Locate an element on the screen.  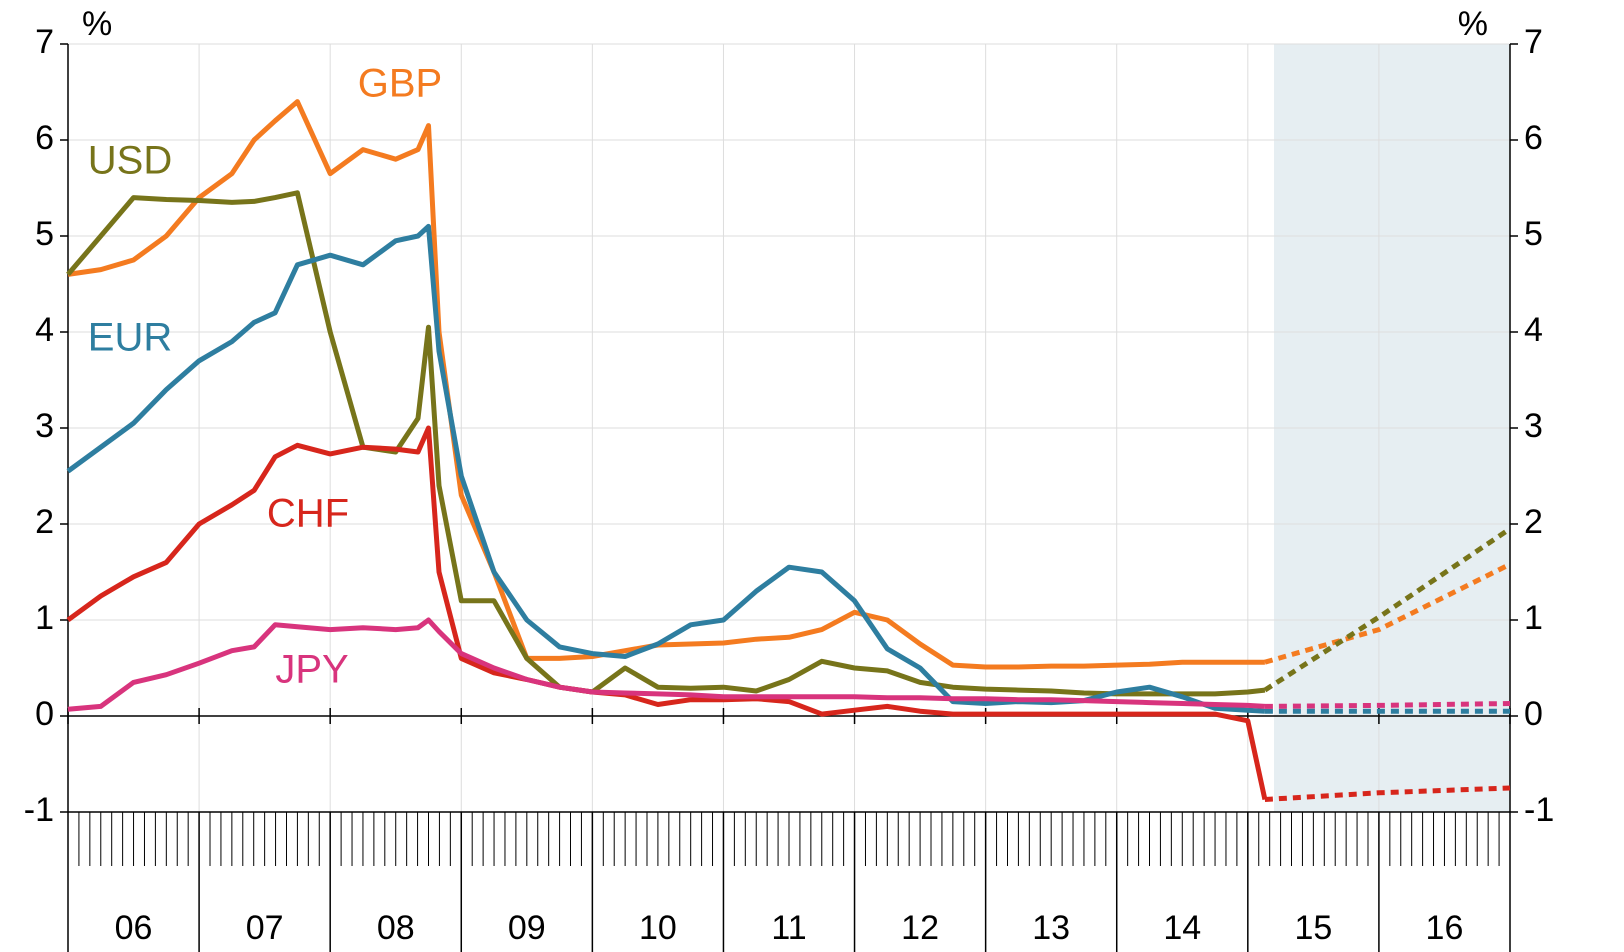
y2-tick-label: 4 is located at coordinates (1533, 330).